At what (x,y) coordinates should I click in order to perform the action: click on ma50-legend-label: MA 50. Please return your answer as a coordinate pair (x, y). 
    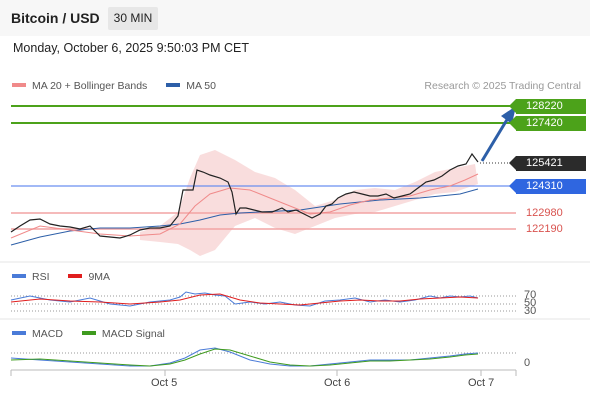
    Looking at the image, I should click on (201, 86).